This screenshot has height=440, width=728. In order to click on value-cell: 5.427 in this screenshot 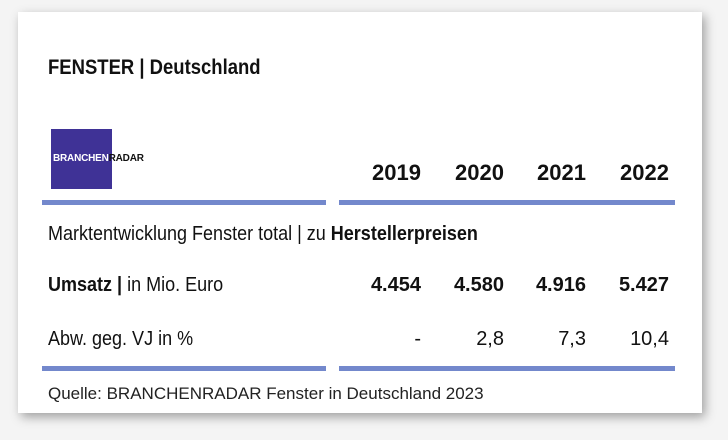, I will do `click(643, 285)`.